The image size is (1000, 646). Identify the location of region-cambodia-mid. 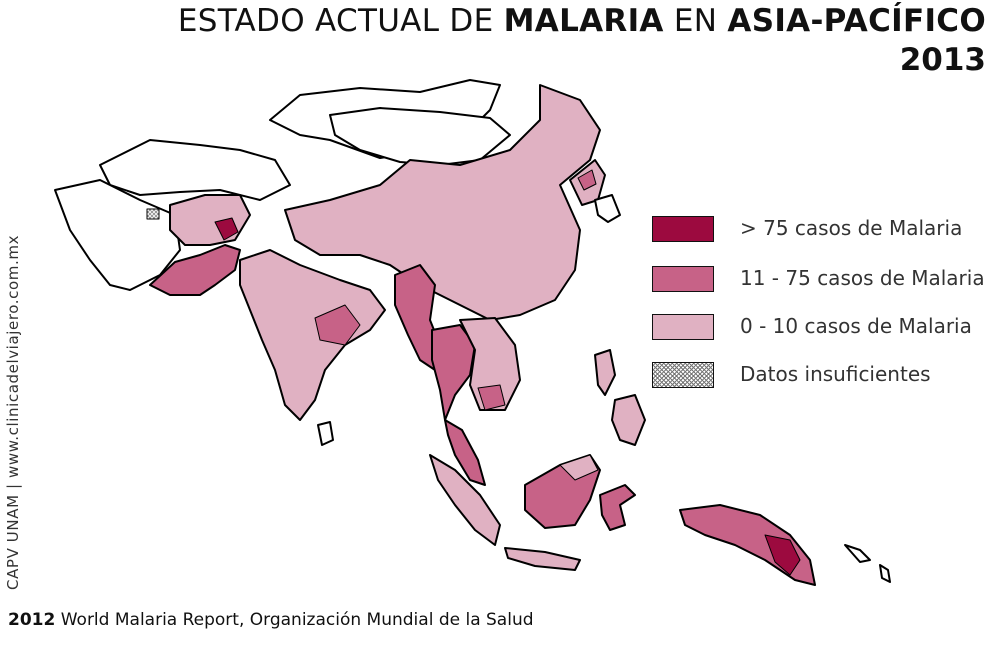
(491, 397).